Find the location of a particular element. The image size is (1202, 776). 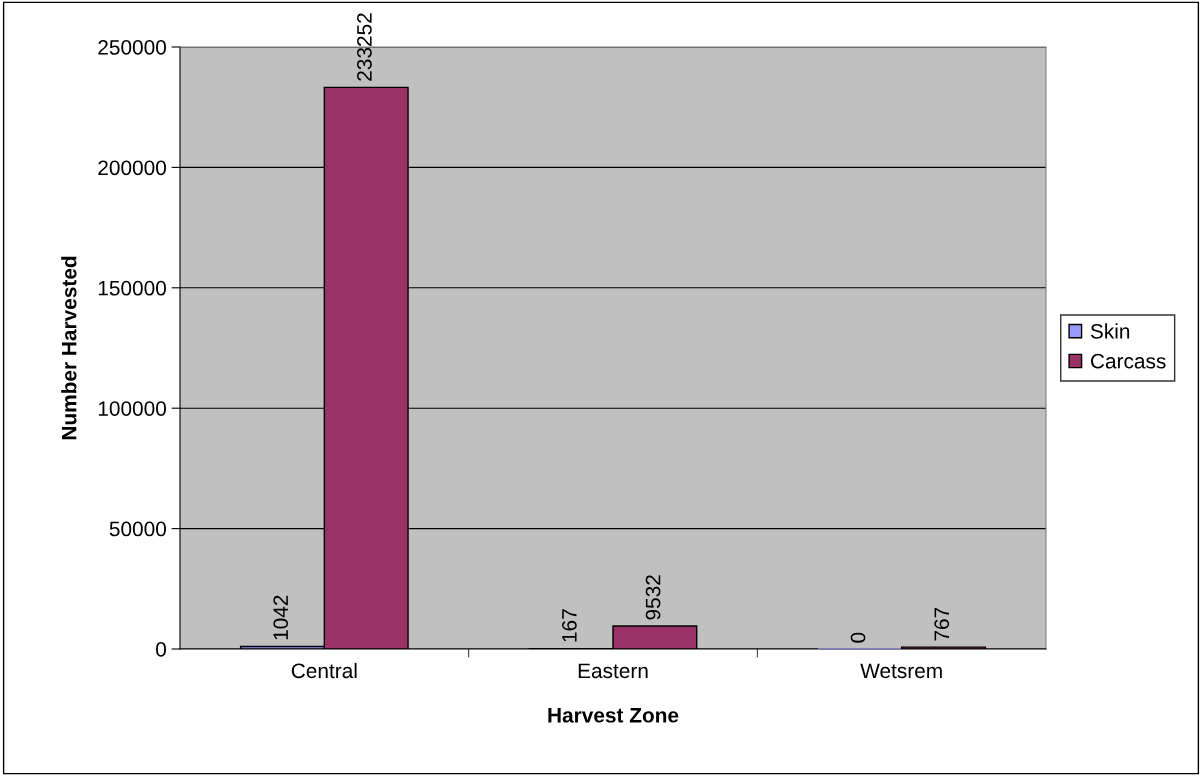

y-tick-label: 250000 is located at coordinates (132, 47).